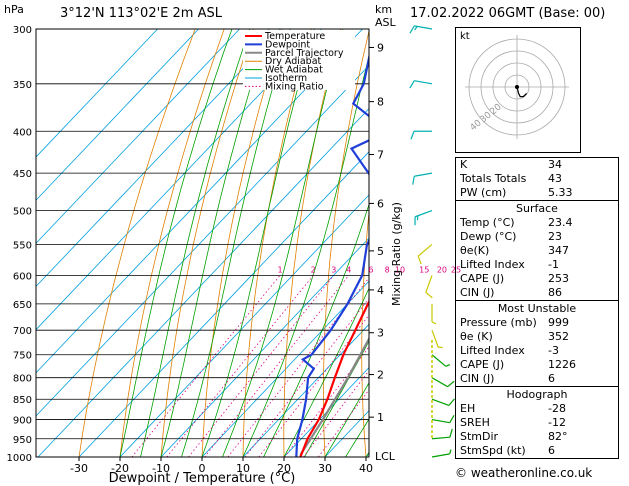 This screenshot has width=629, height=486. I want to click on most-unstable-title: Most Unstable, so click(537, 308).